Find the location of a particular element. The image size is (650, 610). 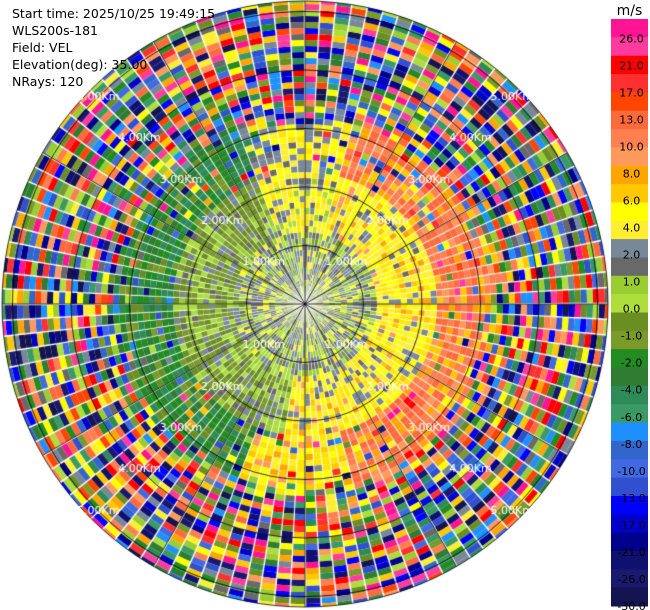

colorbar-tick-label: 0.0 is located at coordinates (632, 309).